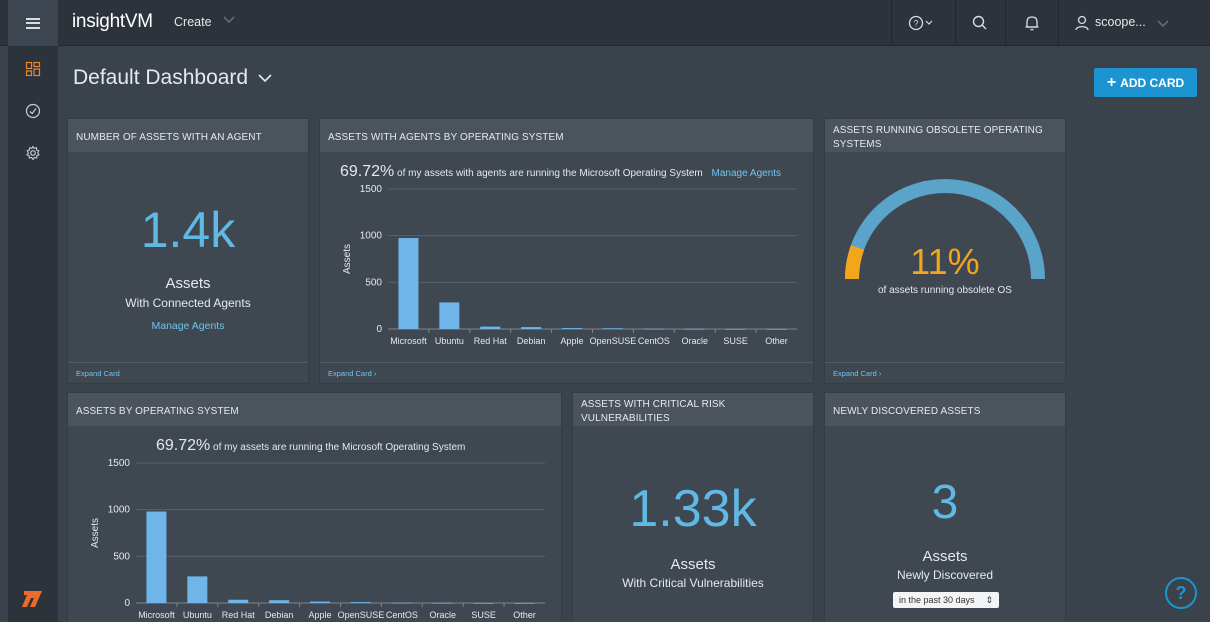 The image size is (1210, 622). What do you see at coordinates (188, 372) in the screenshot?
I see `expand-card-link: Expand Card` at bounding box center [188, 372].